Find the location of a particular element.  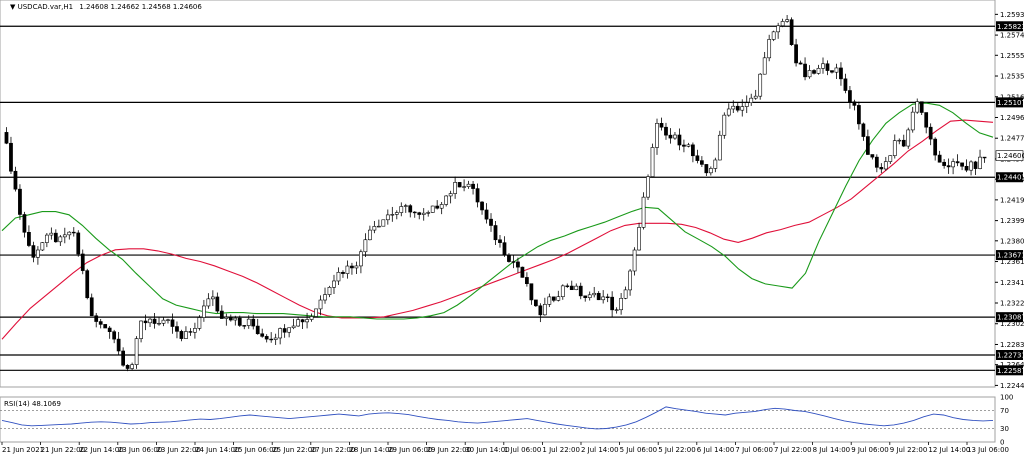

price-tick-label: 1.23610 is located at coordinates (1012, 262).